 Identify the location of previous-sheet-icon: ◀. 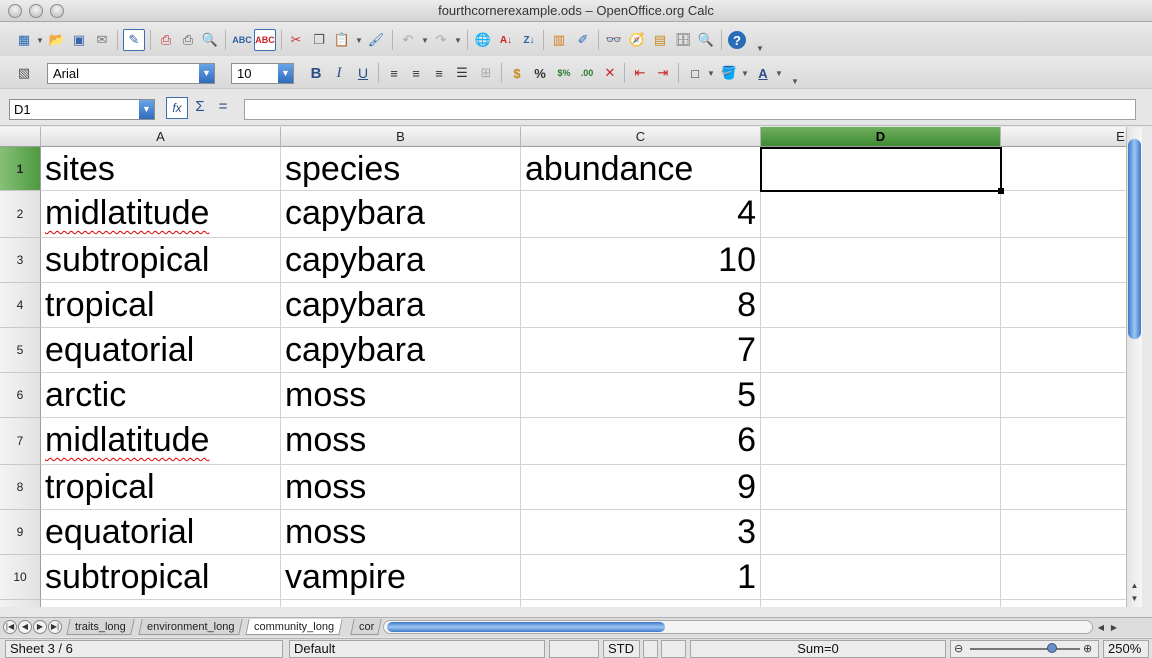
(25, 627).